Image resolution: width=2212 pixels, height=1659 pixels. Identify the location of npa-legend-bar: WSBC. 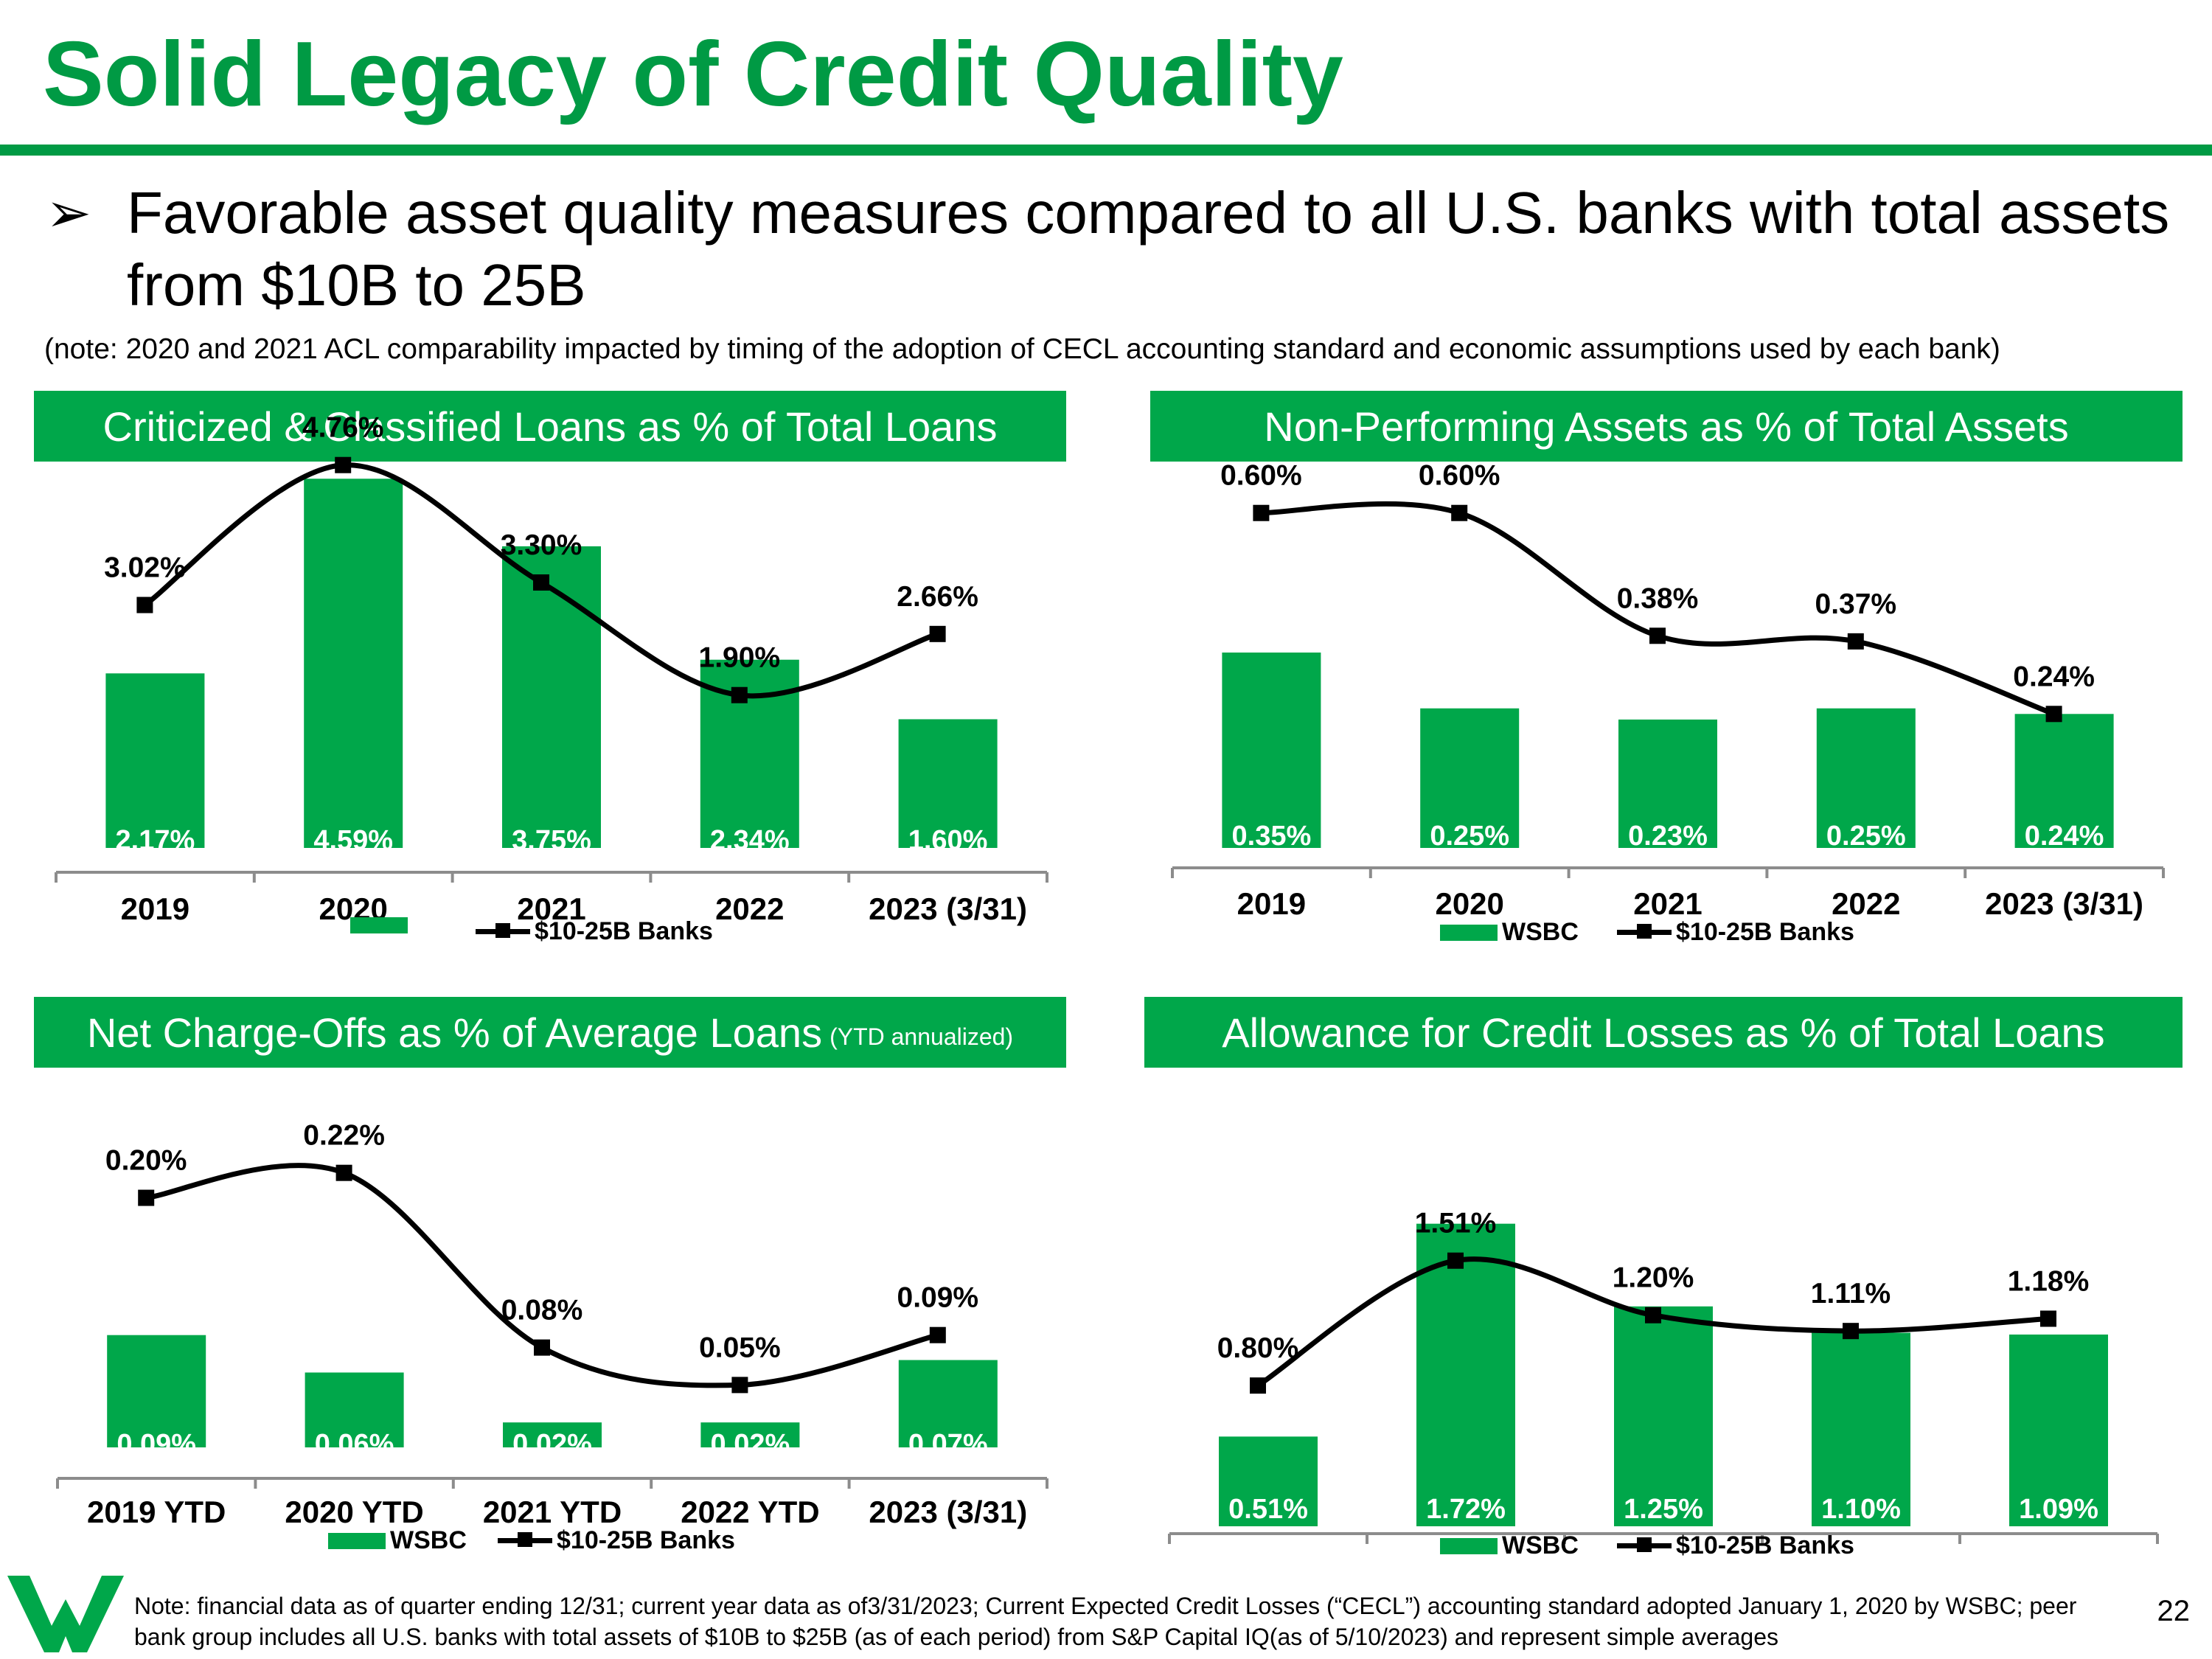
(1509, 932).